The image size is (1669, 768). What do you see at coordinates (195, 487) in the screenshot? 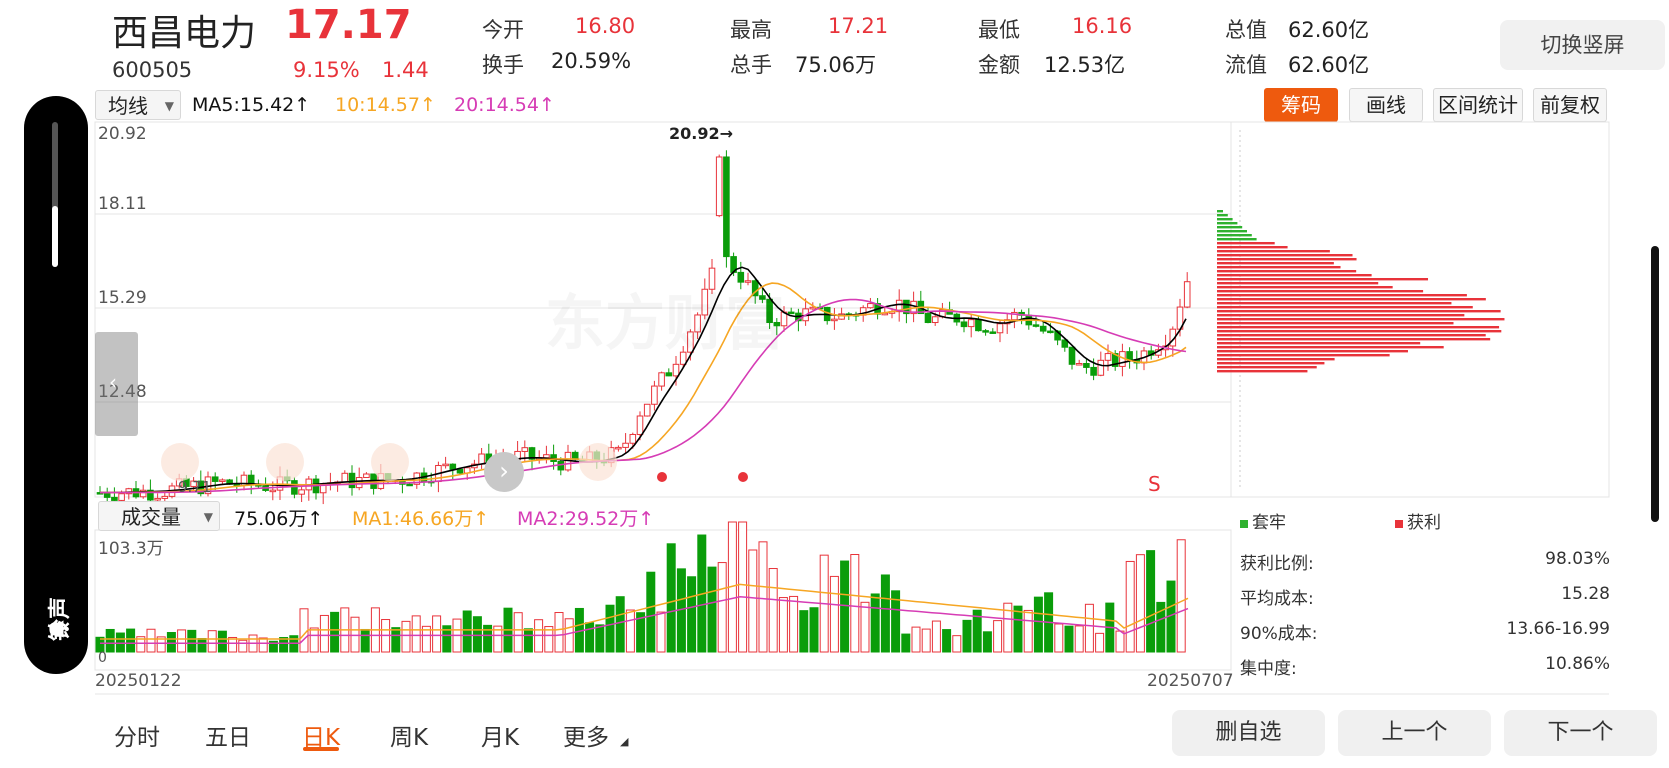
I see `low-price-label: 9.71` at bounding box center [195, 487].